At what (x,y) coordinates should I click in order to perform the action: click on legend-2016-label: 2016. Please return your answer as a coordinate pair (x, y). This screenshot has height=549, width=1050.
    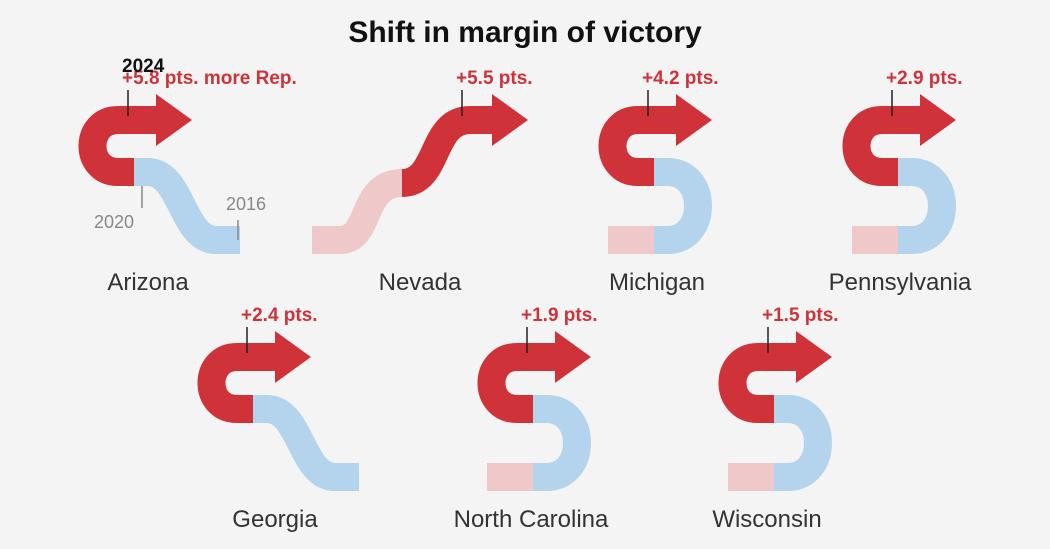
    Looking at the image, I should click on (246, 204).